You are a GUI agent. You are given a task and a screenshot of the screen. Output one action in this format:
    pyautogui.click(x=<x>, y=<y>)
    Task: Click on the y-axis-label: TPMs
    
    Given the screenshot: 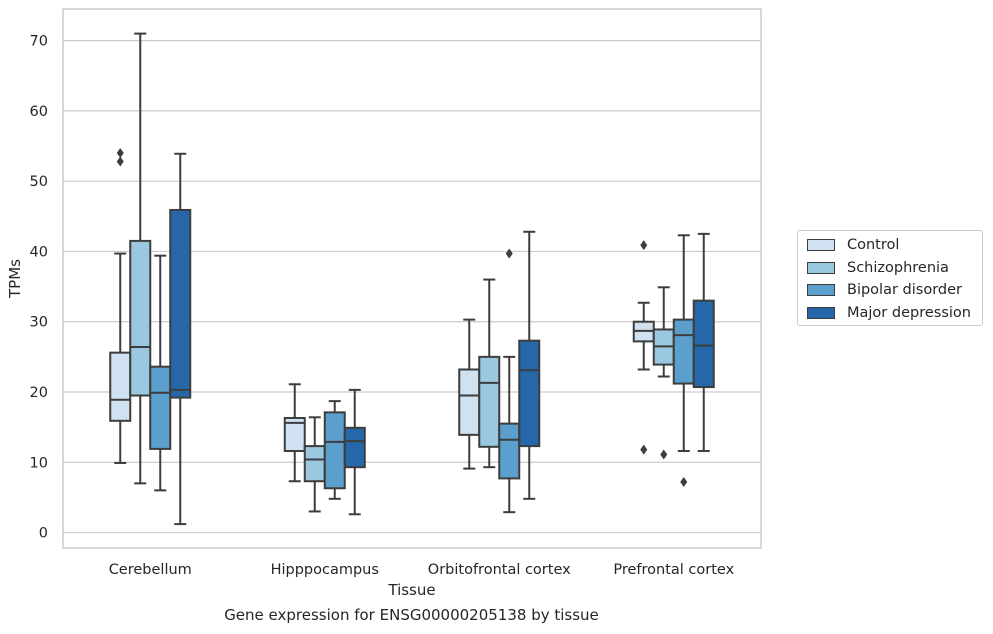 What is the action you would take?
    pyautogui.click(x=15, y=279)
    